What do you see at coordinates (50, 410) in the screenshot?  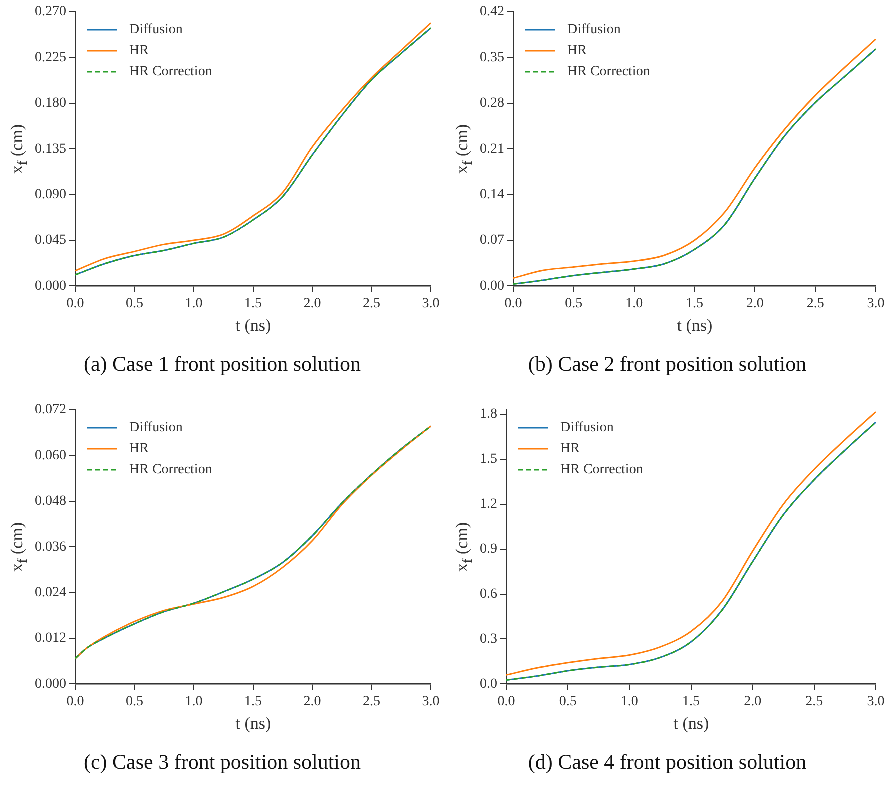 I see `y-tick-label: 0.072` at bounding box center [50, 410].